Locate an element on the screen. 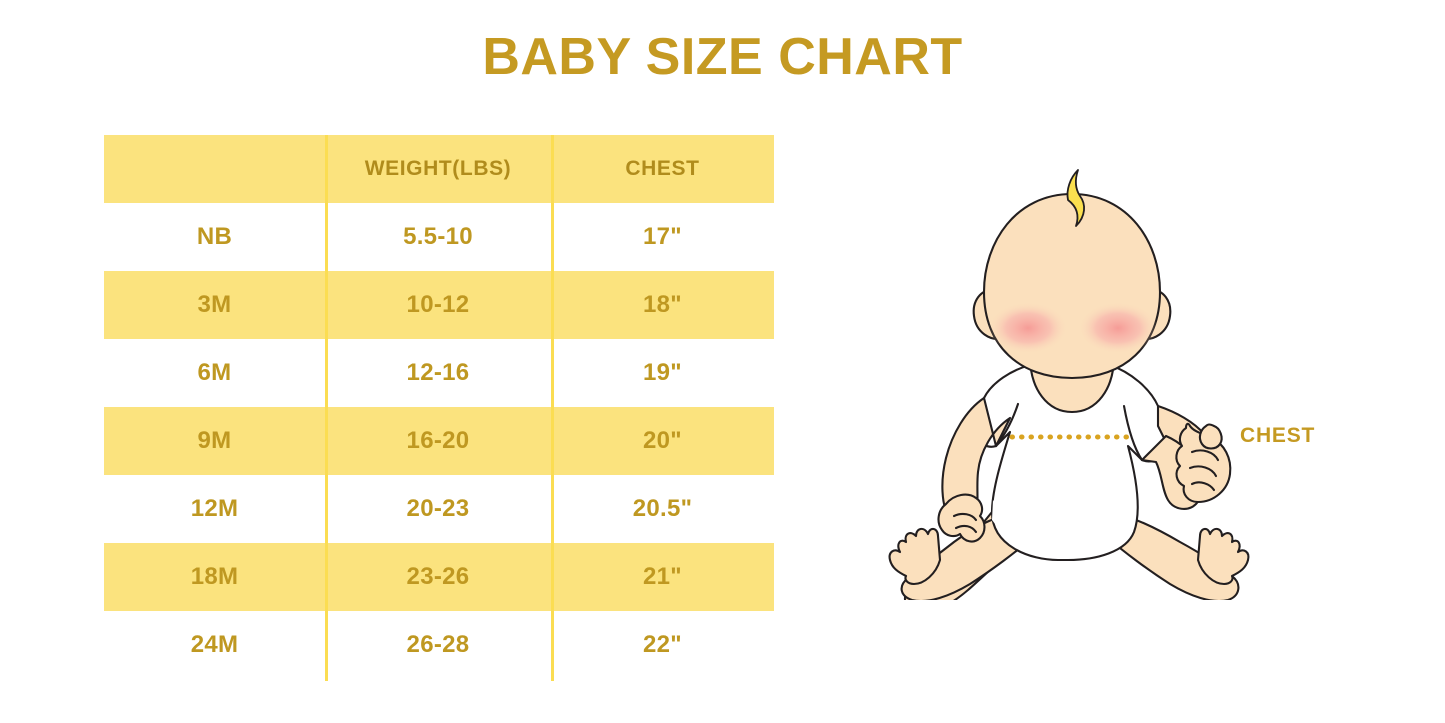  table-row: 9M 16-20 20" is located at coordinates (439, 441).